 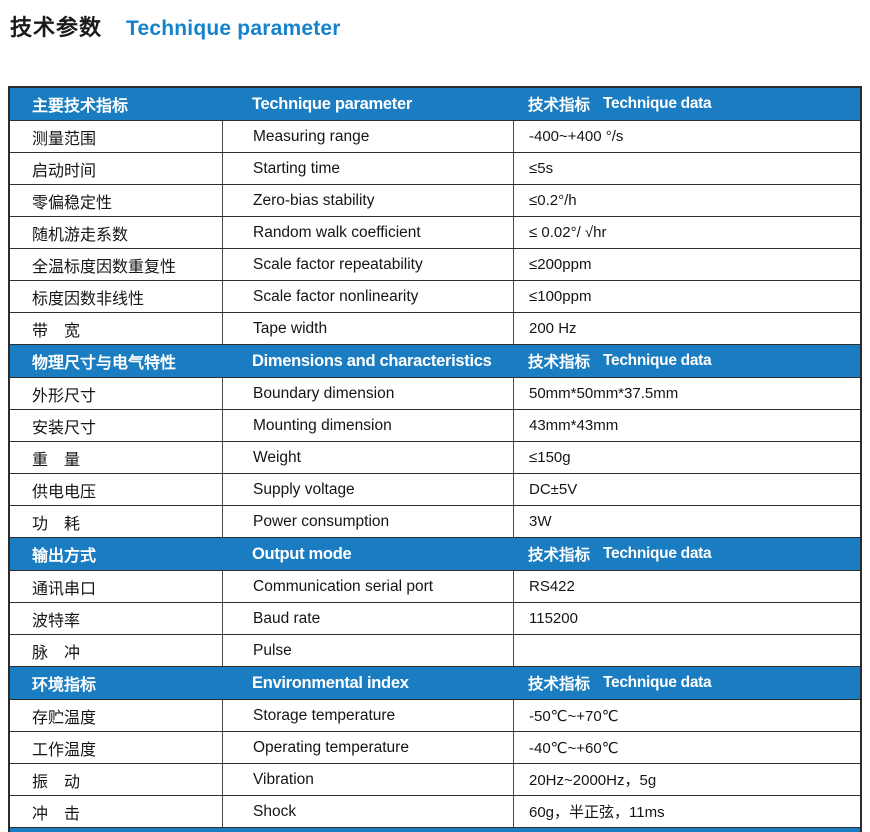 What do you see at coordinates (277, 457) in the screenshot?
I see `param-name-en: Weight` at bounding box center [277, 457].